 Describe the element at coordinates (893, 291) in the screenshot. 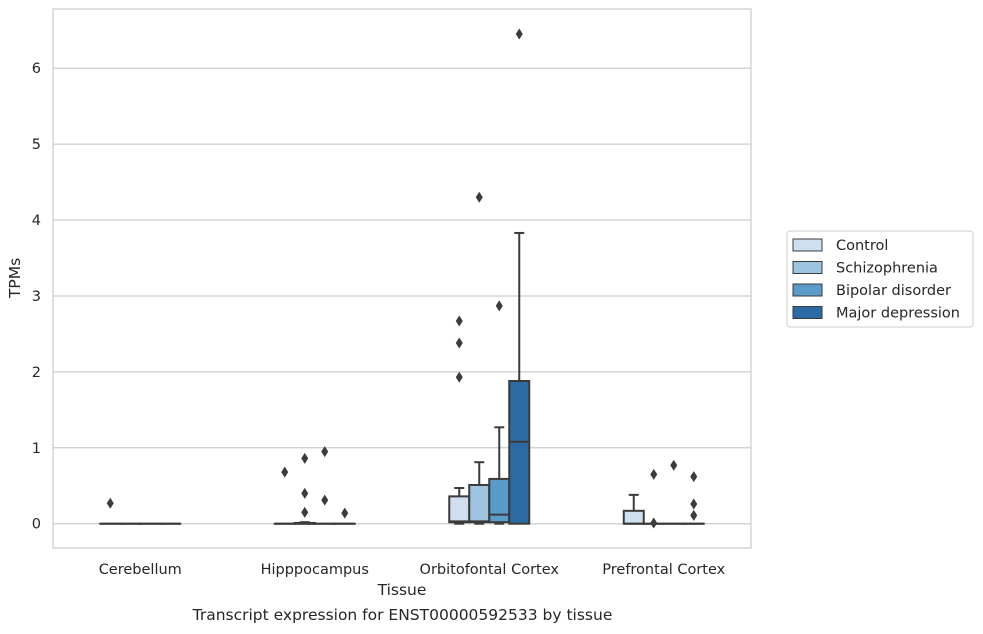

I see `legend-label: Bipolar disorder` at that location.